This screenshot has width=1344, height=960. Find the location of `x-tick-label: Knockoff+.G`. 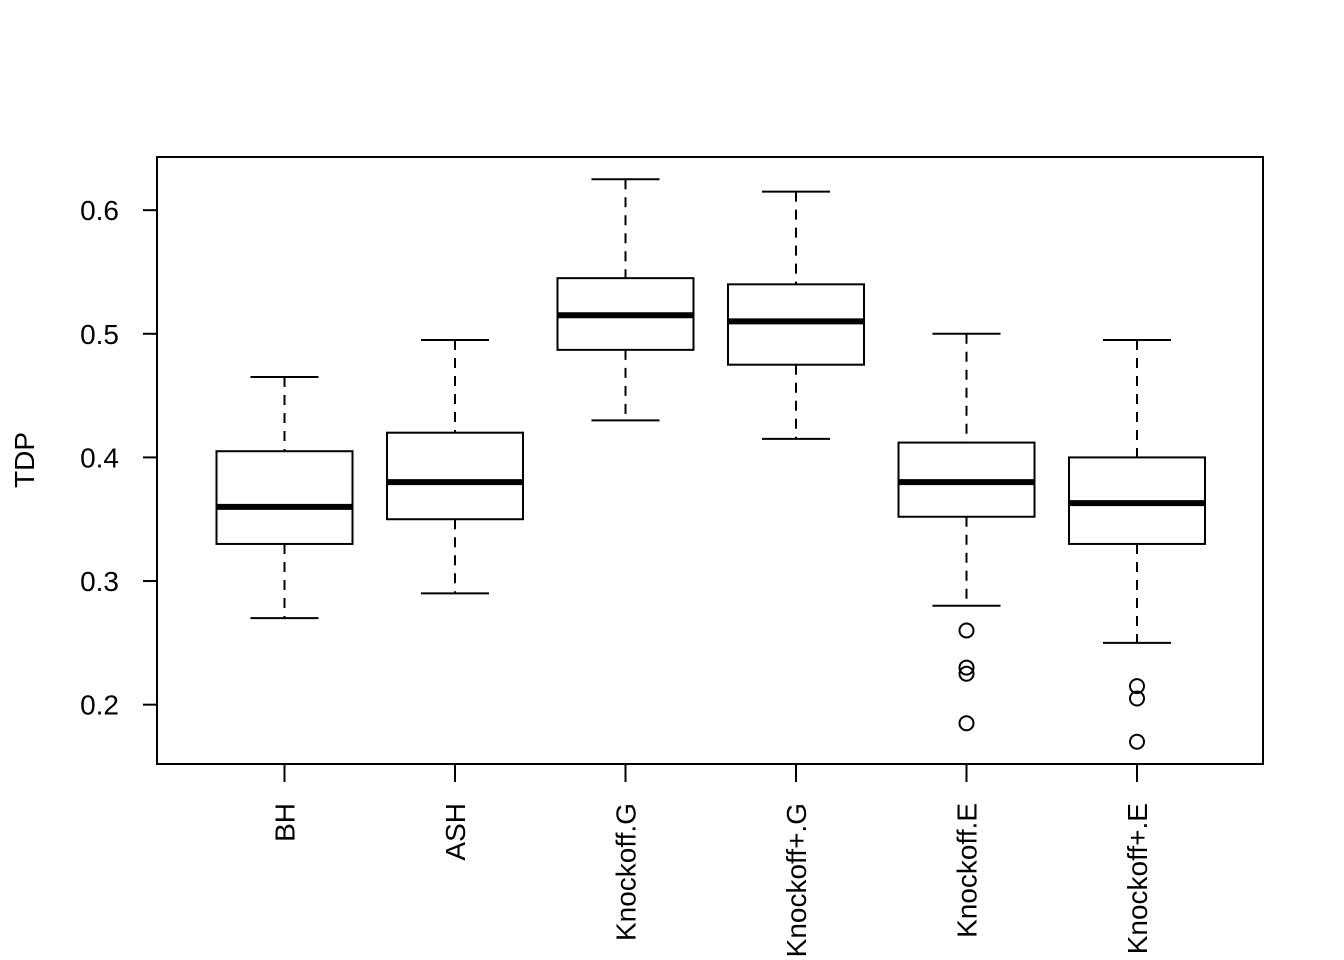

x-tick-label: Knockoff+.G is located at coordinates (796, 880).